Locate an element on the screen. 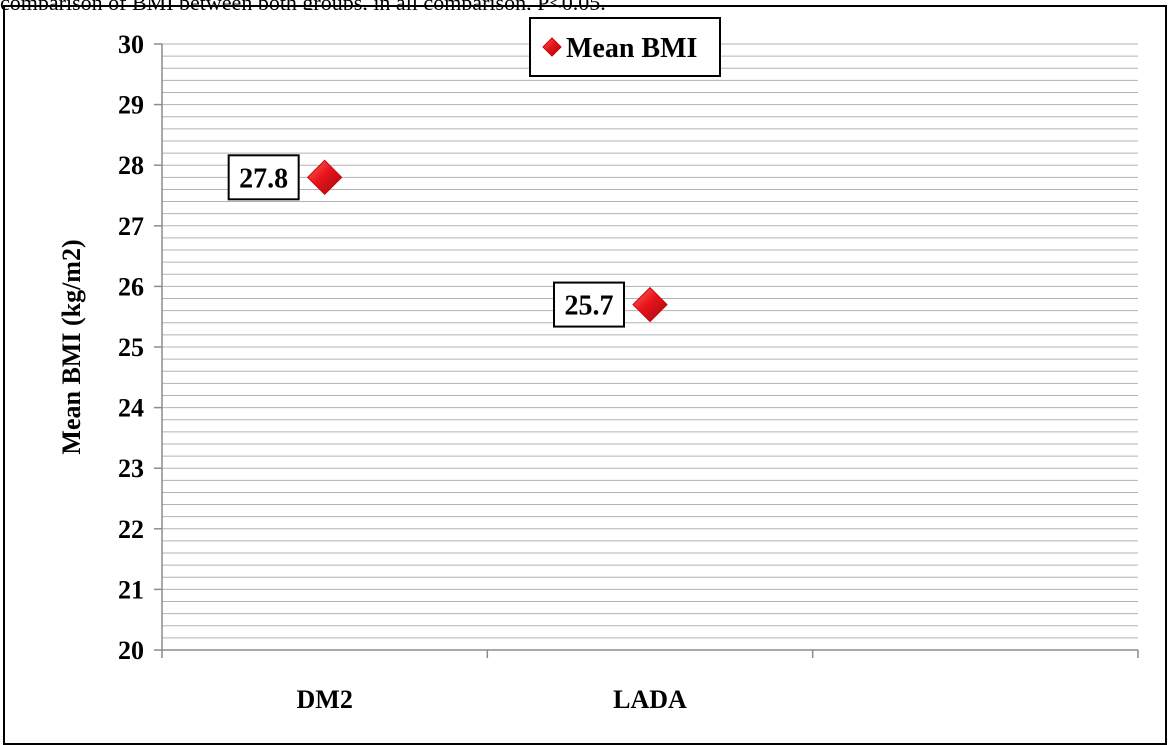 Image resolution: width=1171 pixels, height=745 pixels. legend-diamond-icon is located at coordinates (552, 47).